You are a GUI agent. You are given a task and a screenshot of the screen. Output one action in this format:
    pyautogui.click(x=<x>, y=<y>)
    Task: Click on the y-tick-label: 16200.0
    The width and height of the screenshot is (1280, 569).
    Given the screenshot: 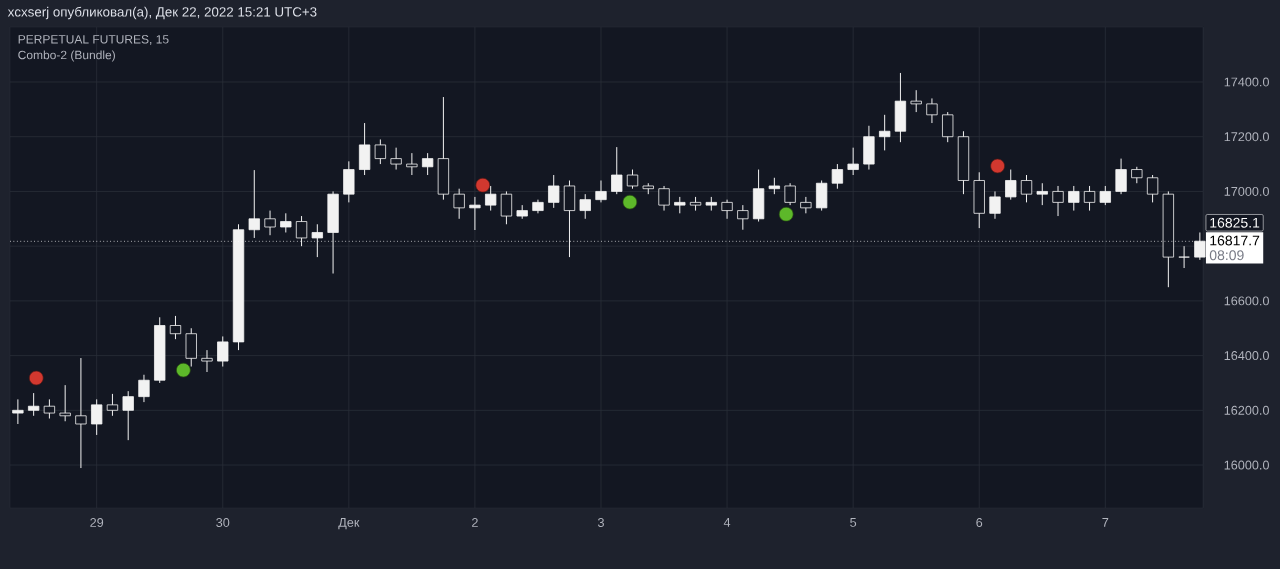 What is the action you would take?
    pyautogui.click(x=1246, y=410)
    